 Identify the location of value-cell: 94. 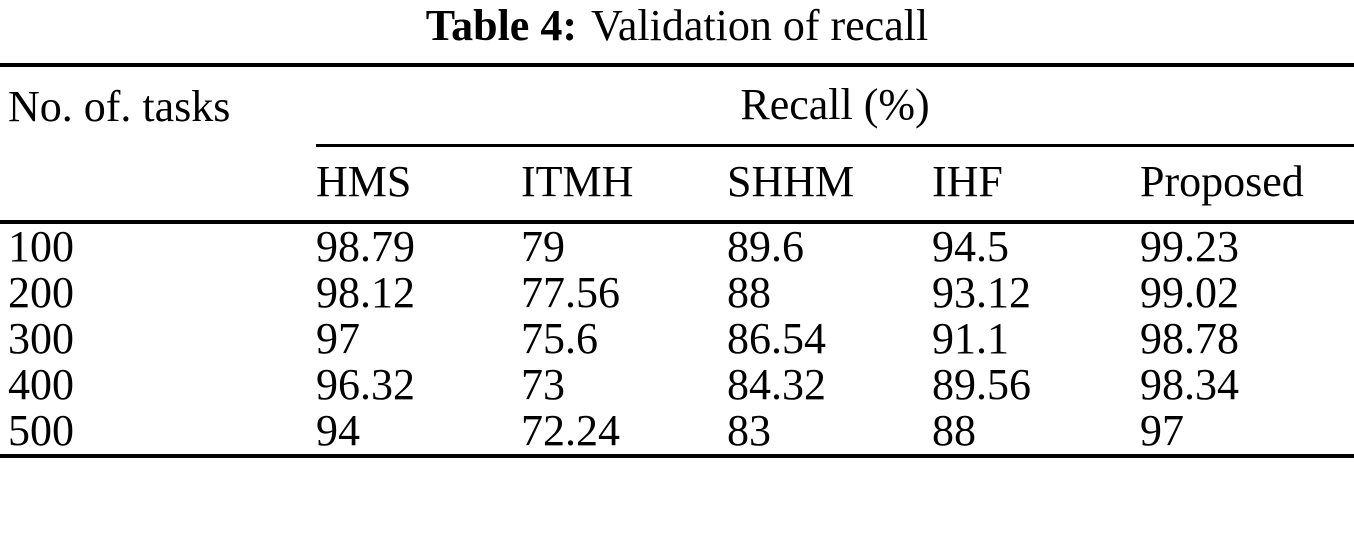
(418, 433).